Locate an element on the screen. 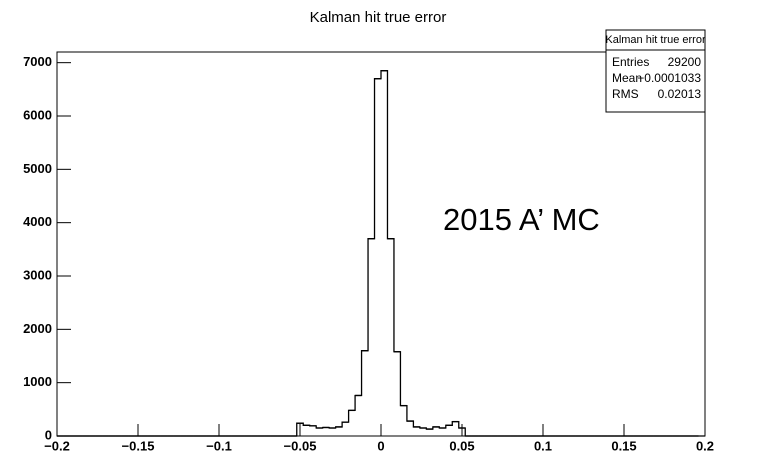 This screenshot has height=454, width=759. x-tick-label: −0.05 is located at coordinates (300, 445).